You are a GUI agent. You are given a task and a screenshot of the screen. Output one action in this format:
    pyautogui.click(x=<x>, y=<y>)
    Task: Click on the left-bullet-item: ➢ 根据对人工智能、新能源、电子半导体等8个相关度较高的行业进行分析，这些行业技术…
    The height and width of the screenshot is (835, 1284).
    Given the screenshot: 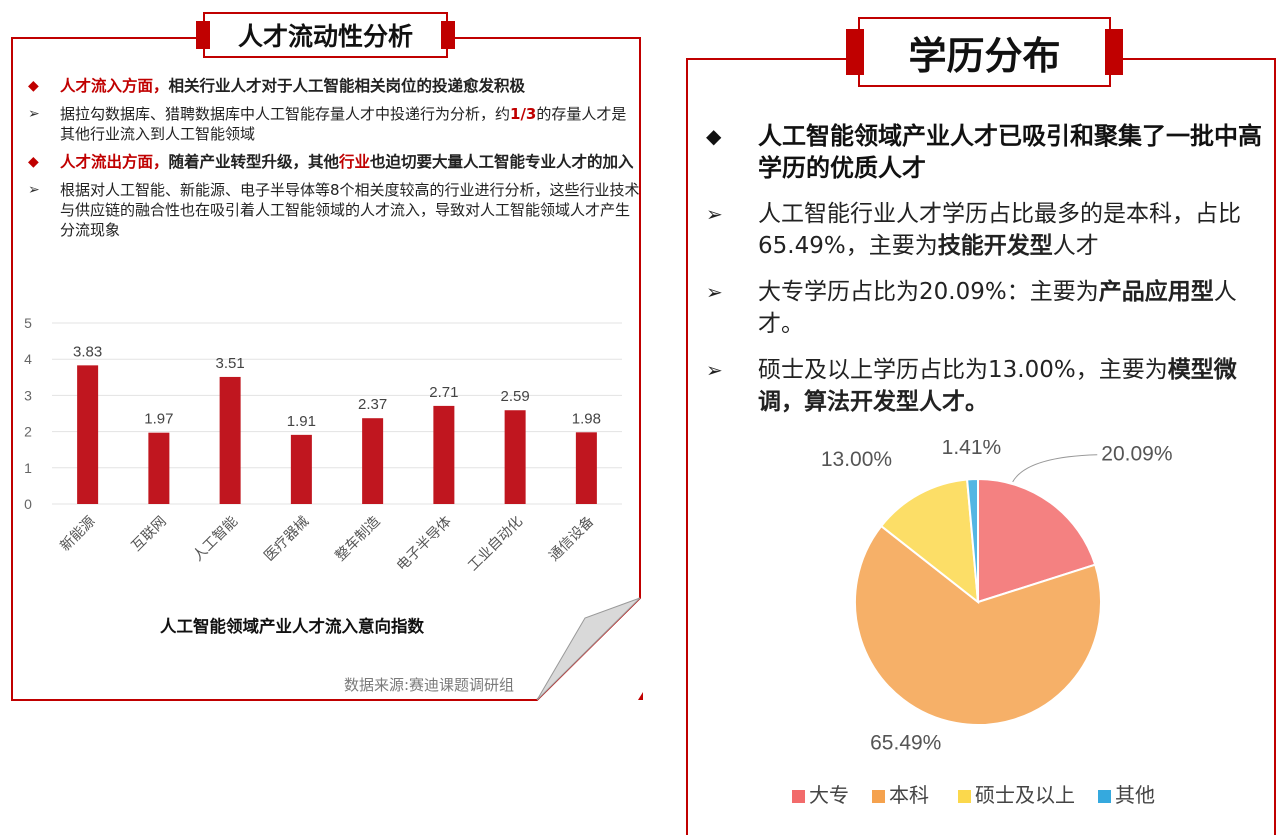 What is the action you would take?
    pyautogui.click(x=334, y=210)
    